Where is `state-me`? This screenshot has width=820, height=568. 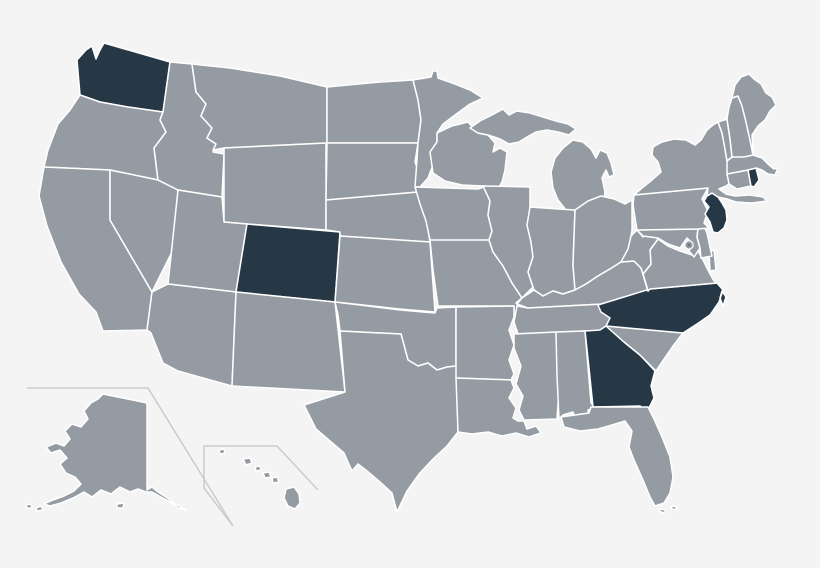 state-me is located at coordinates (754, 114).